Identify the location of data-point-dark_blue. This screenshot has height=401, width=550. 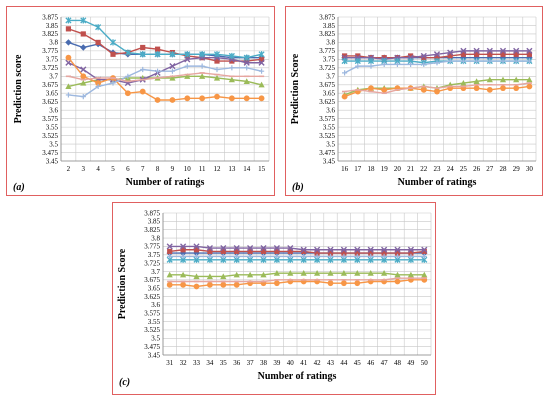
(503, 57).